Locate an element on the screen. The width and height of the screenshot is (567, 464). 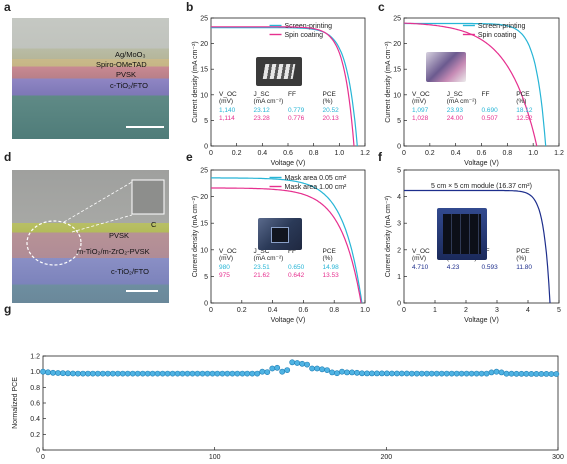
table-header-c-3: PCE is located at coordinates (523, 94).